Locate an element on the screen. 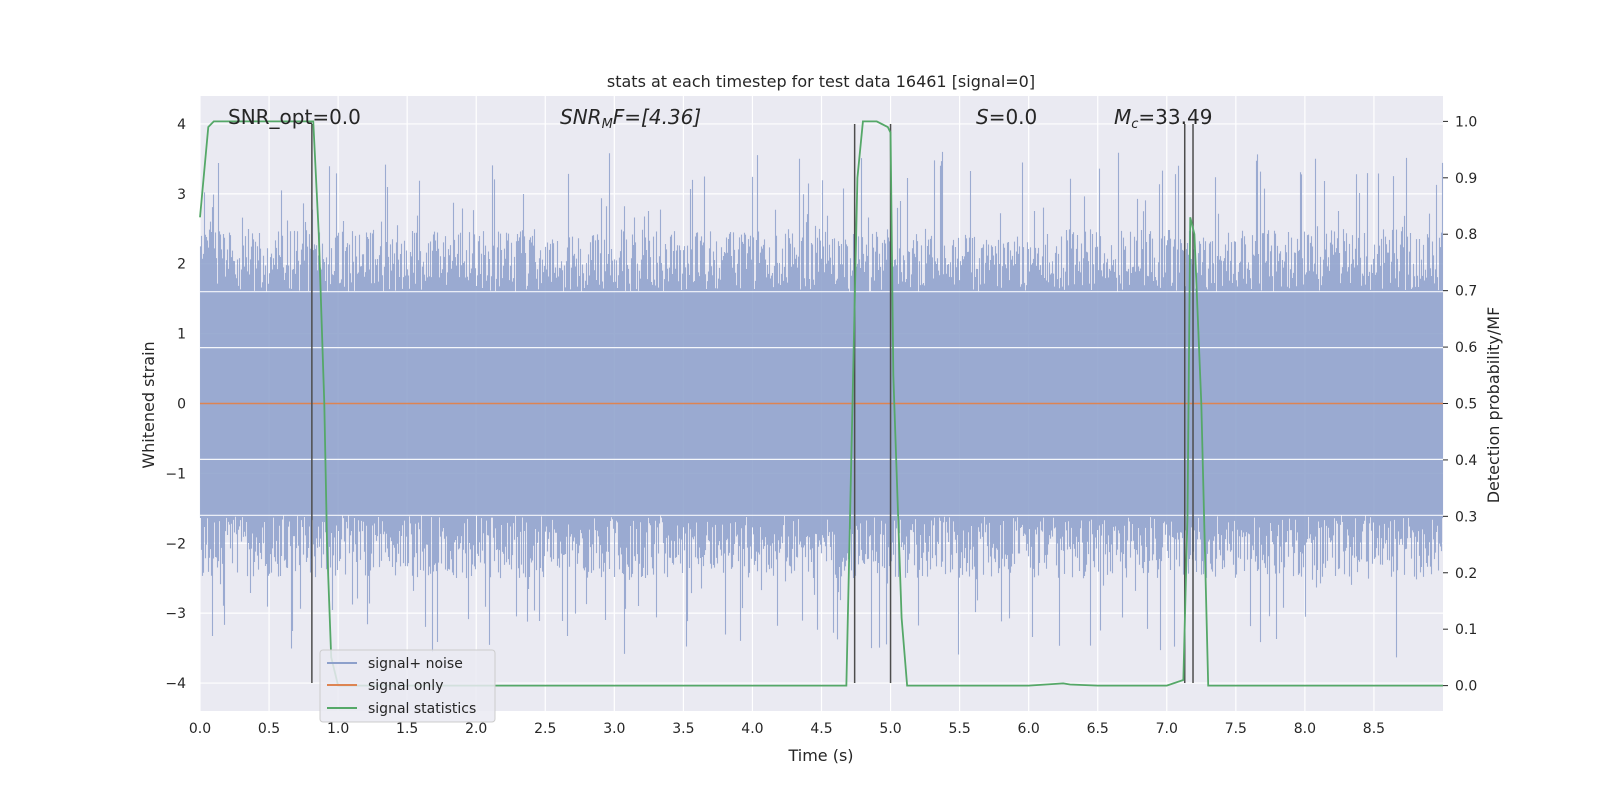  y-tick-label: −3 is located at coordinates (175, 614).